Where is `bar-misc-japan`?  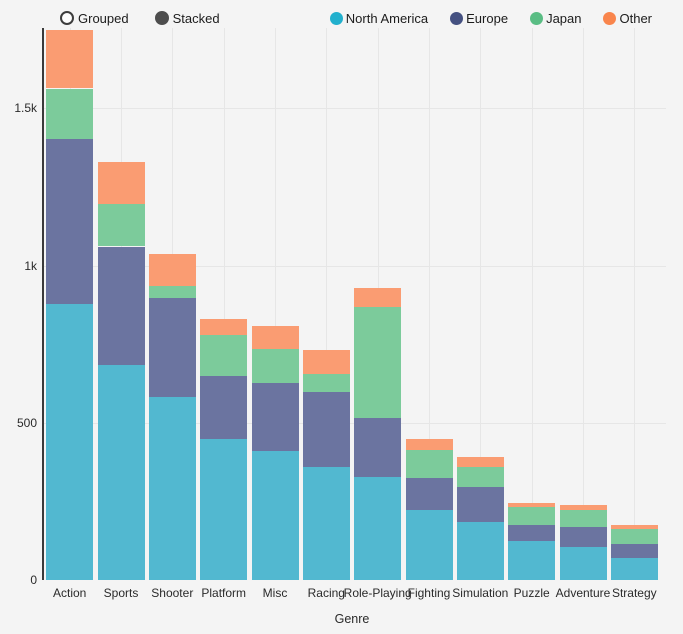
bar-misc-japan is located at coordinates (275, 366).